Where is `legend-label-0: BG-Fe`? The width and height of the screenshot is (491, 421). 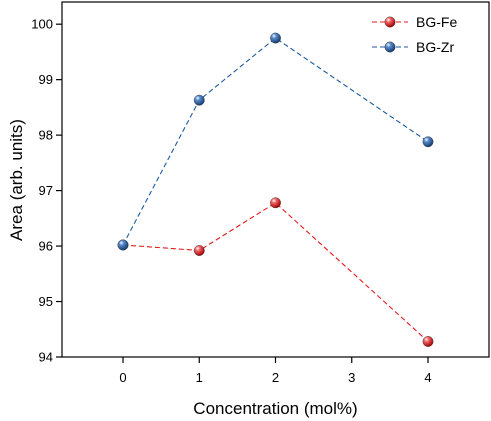
legend-label-0: BG-Fe is located at coordinates (436, 22).